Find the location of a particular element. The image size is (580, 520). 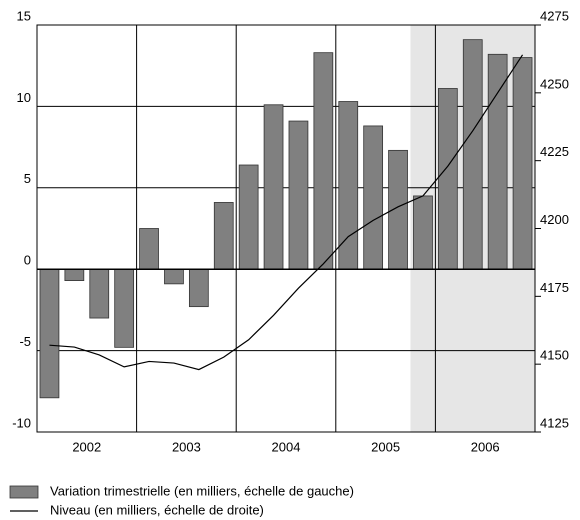

y-tick-label: -5 is located at coordinates (25, 341).